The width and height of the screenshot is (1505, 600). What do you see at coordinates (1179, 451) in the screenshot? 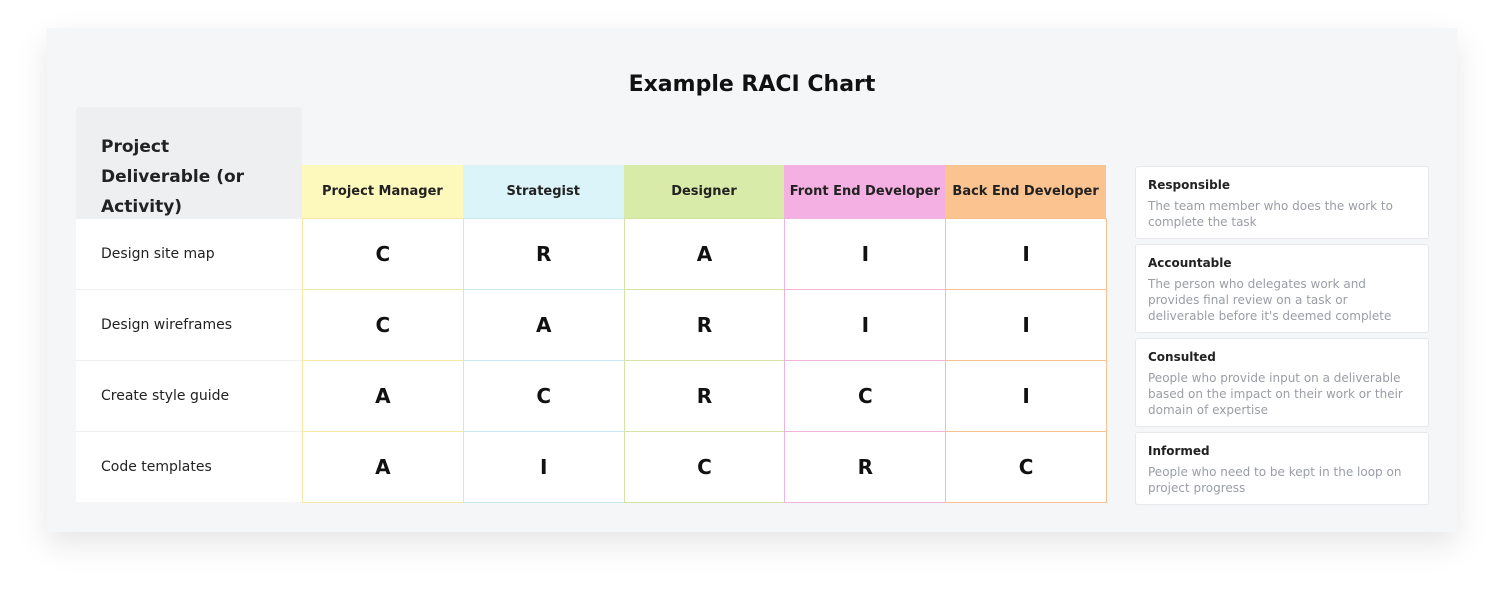
I see `legend-term: Informed` at bounding box center [1179, 451].